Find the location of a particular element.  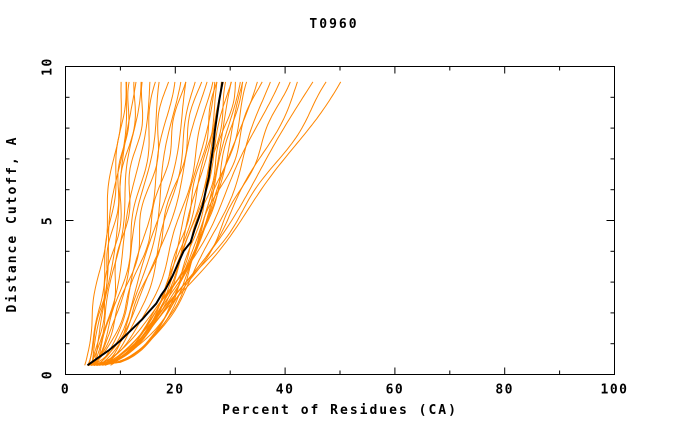

x-axis-label: Percent of Residues (CA) is located at coordinates (340, 410).